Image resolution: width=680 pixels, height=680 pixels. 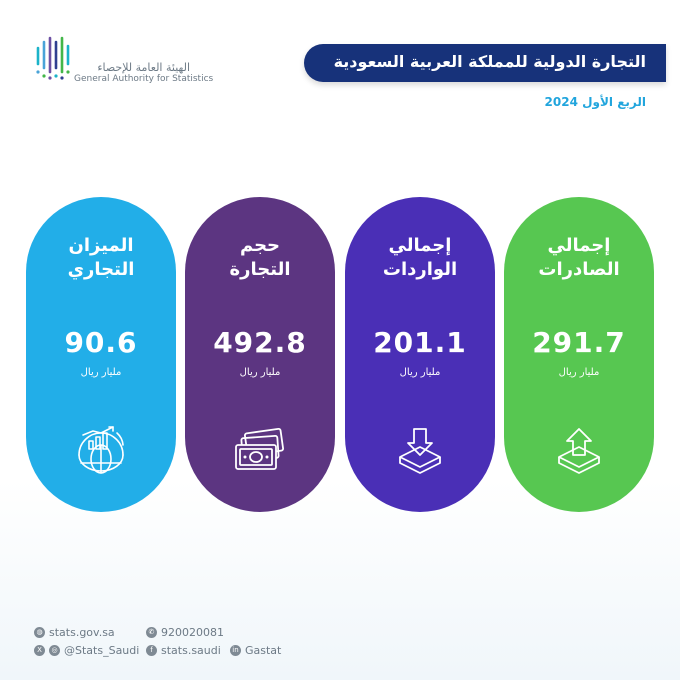 What do you see at coordinates (39, 632) in the screenshot?
I see `globe-icon: ◍` at bounding box center [39, 632].